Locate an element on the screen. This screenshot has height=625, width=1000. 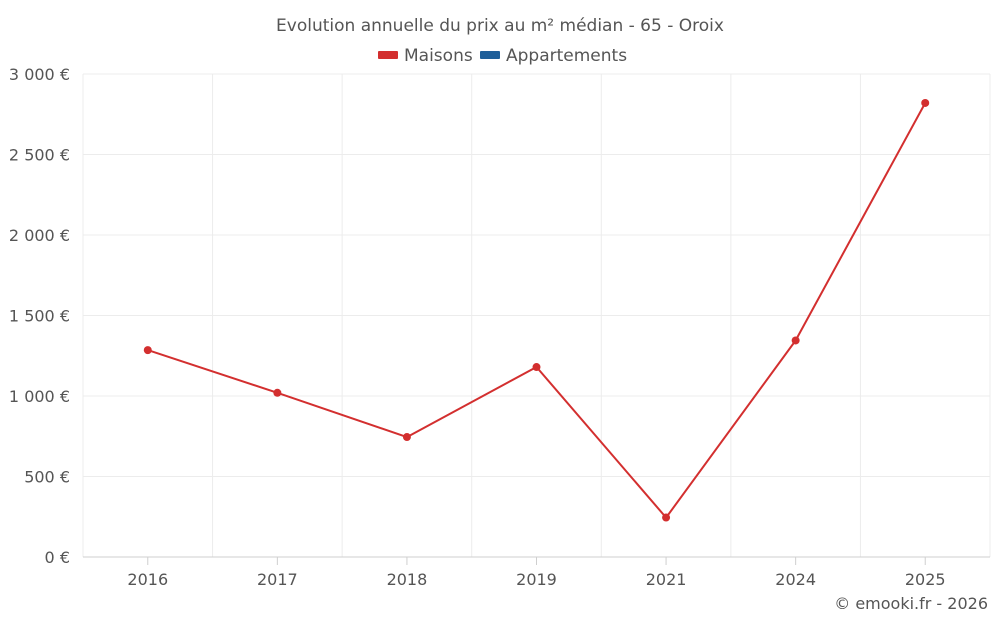
x-tick-label: 2016 is located at coordinates (147, 579).